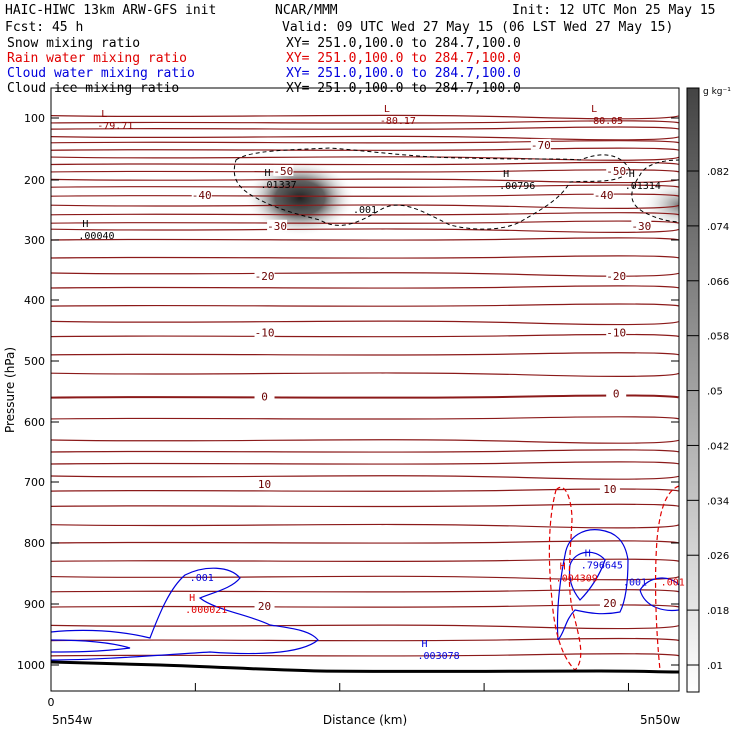 The width and height of the screenshot is (740, 740). What do you see at coordinates (715, 392) in the screenshot?
I see `colorbar-tick-label: .05` at bounding box center [715, 392].